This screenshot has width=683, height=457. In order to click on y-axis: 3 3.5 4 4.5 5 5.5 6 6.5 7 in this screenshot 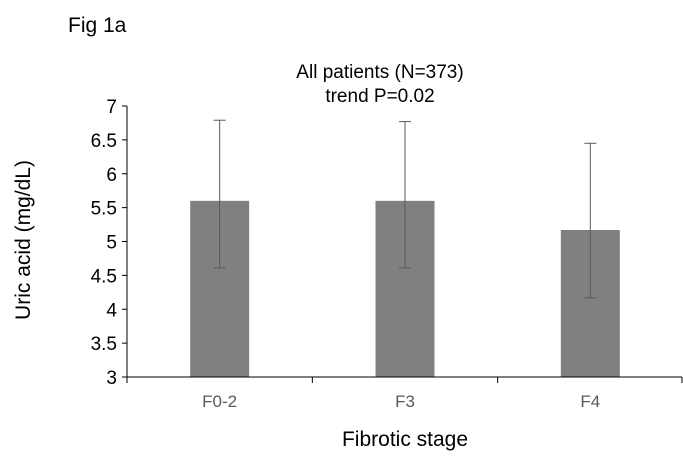, I will do `click(109, 243)`.